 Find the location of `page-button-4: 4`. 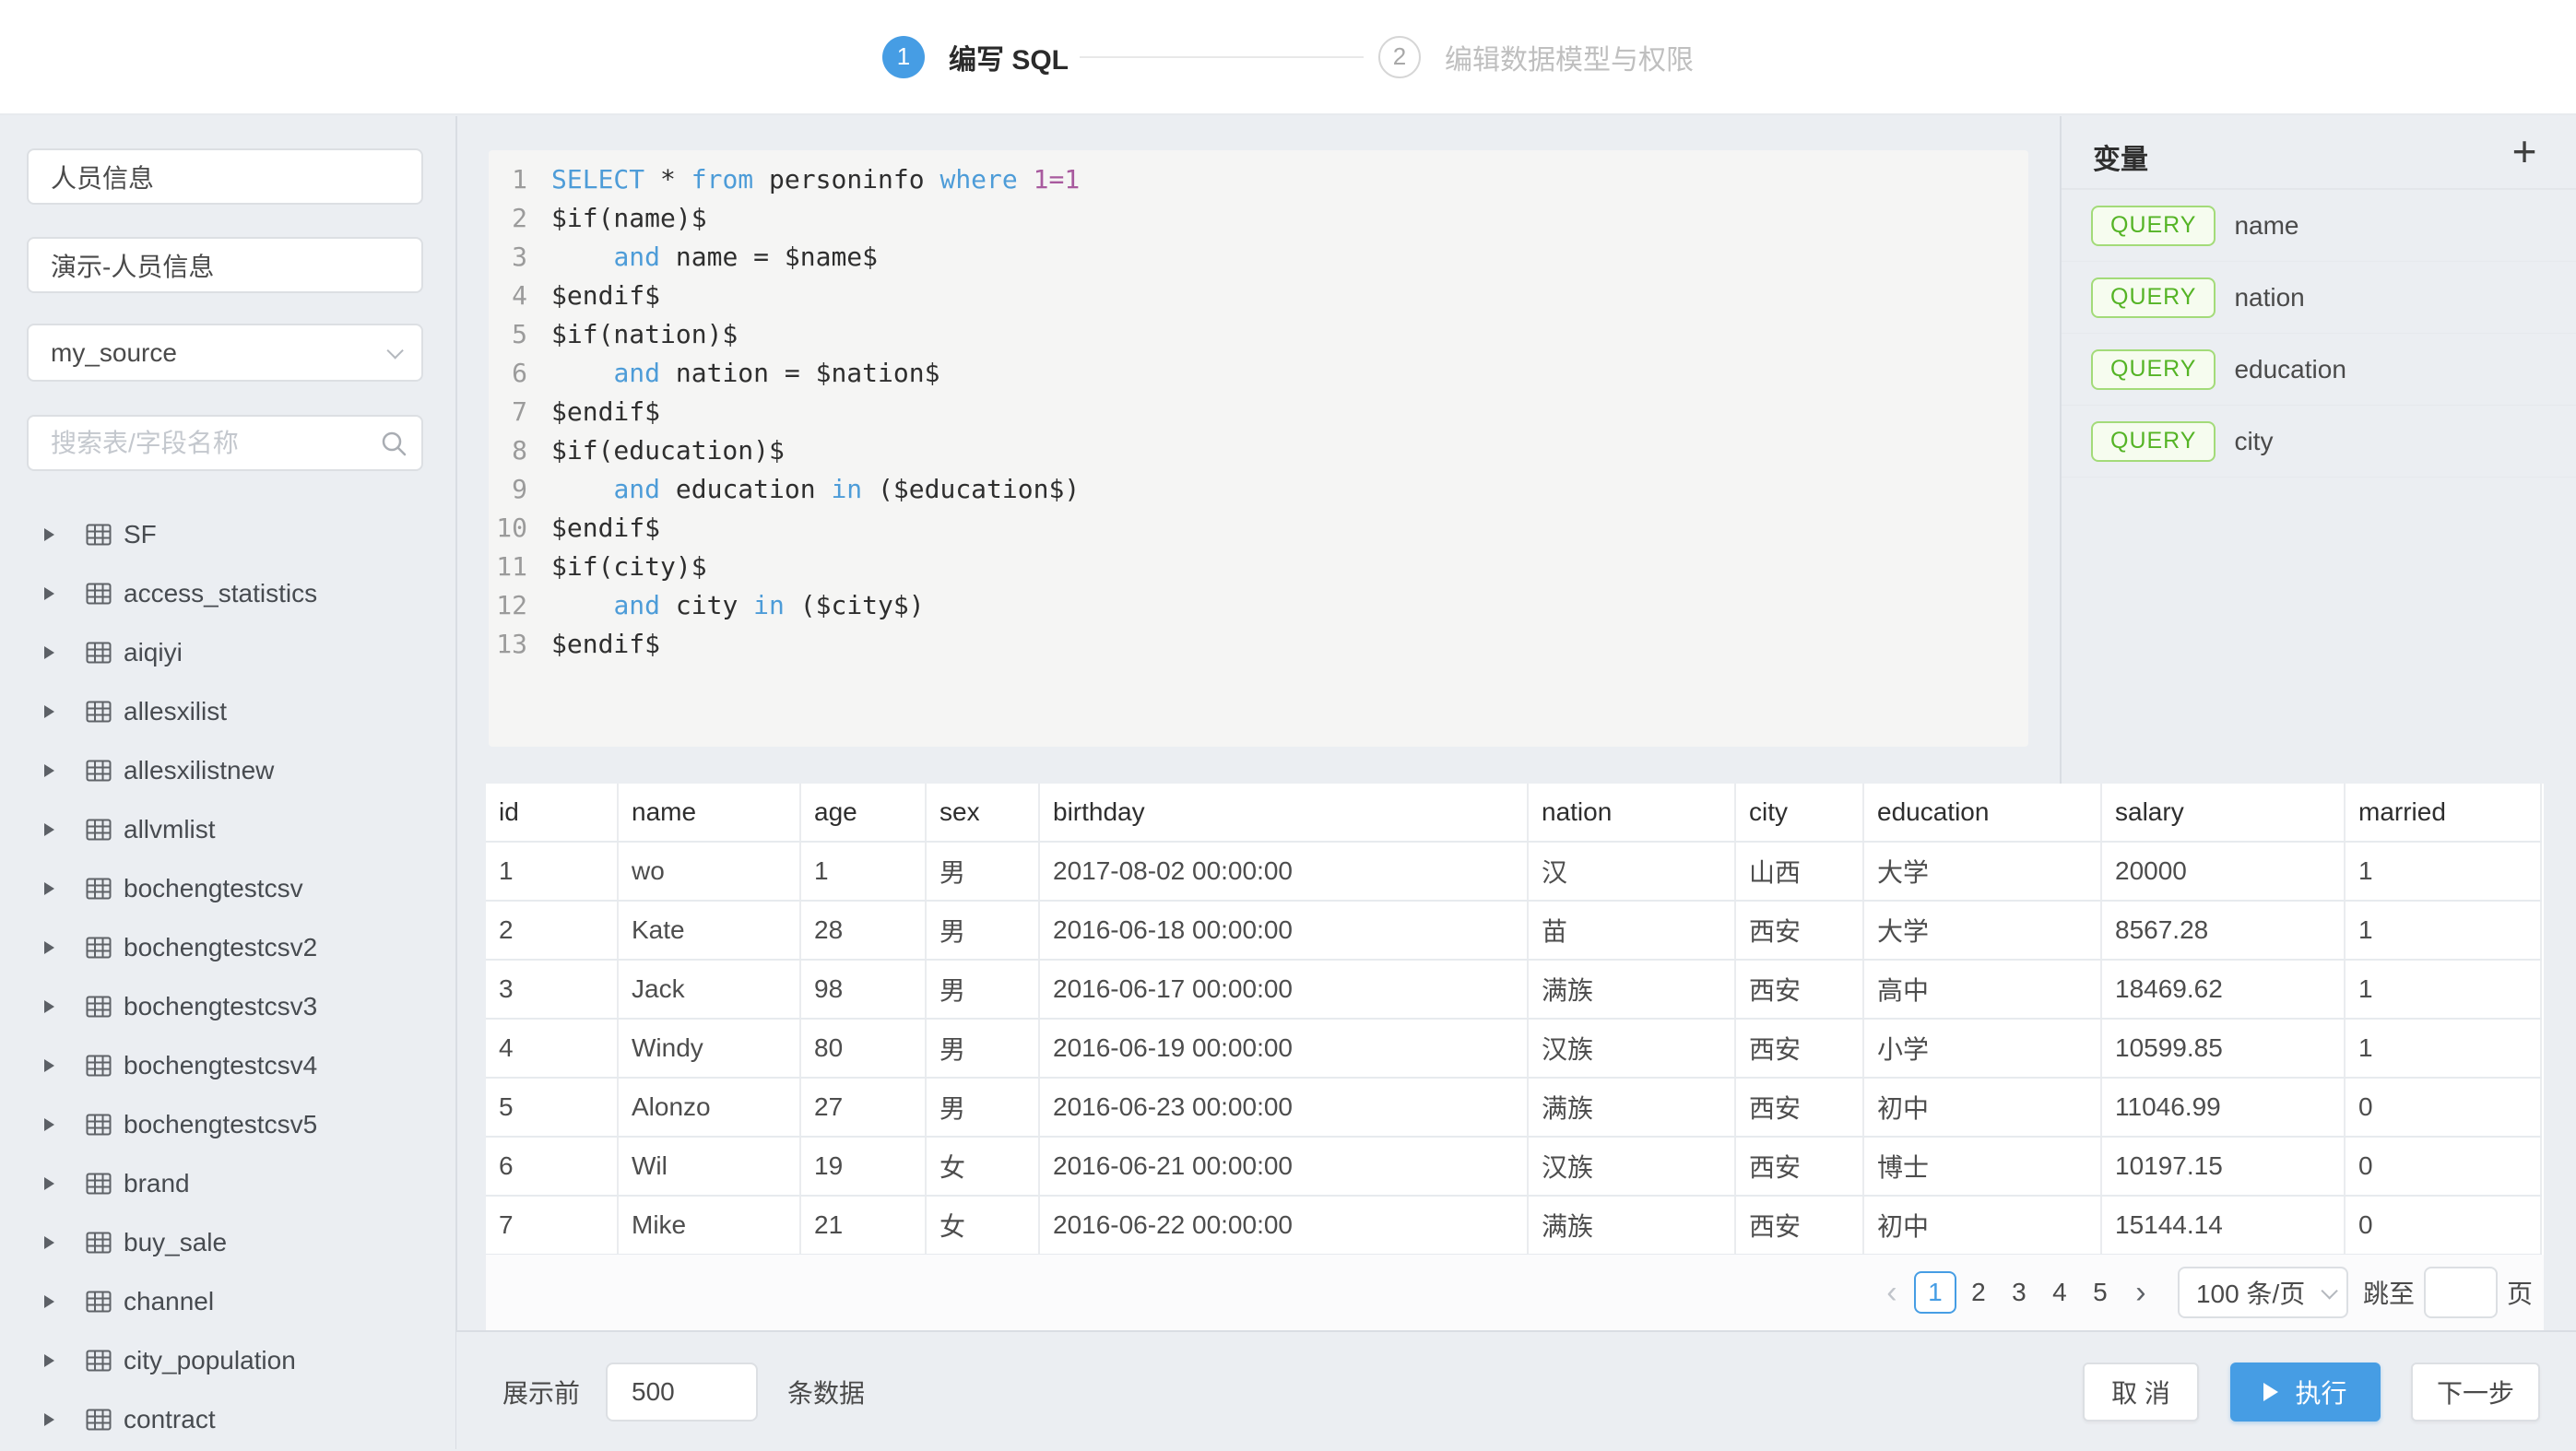

page-button-4: 4 is located at coordinates (2059, 1292).